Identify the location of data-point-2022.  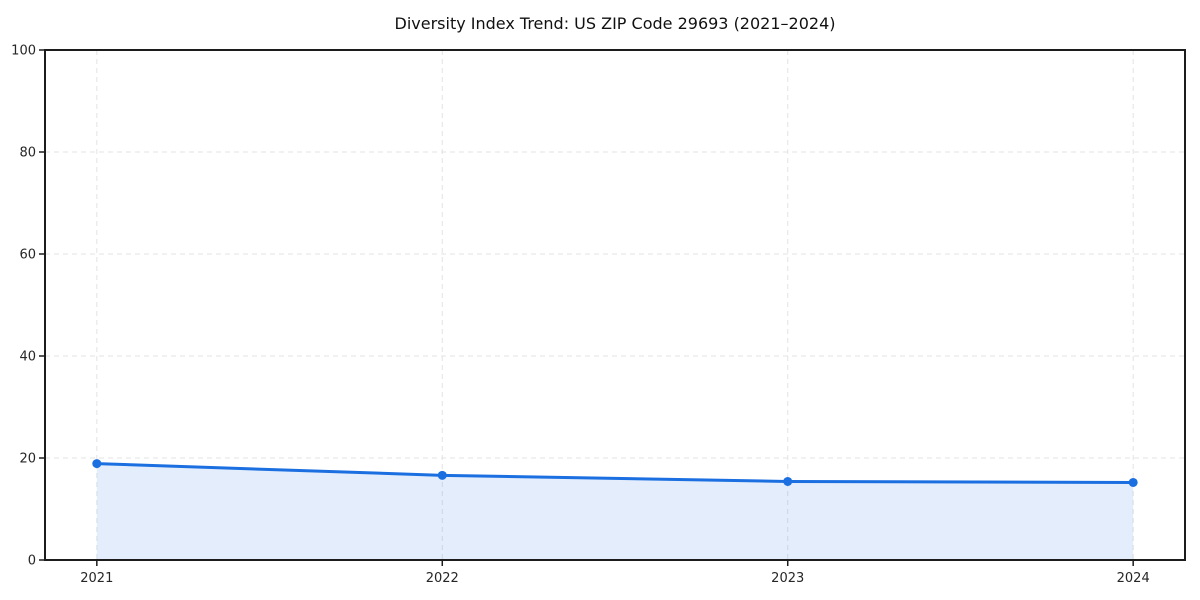
(442, 475).